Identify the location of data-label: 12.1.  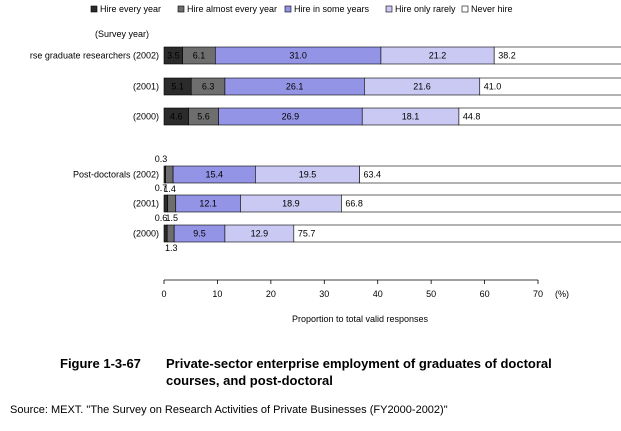
(208, 204).